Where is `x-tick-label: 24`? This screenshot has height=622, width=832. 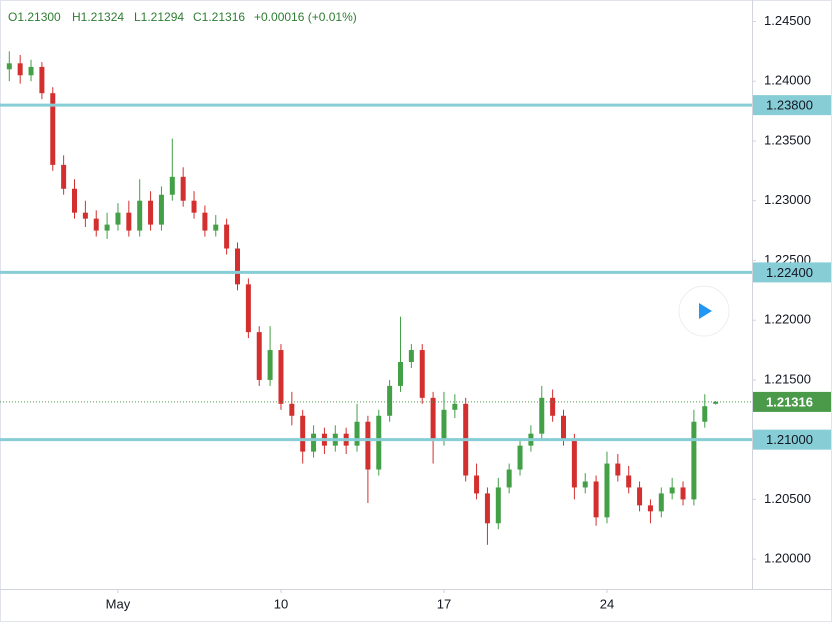
x-tick-label: 24 is located at coordinates (607, 603).